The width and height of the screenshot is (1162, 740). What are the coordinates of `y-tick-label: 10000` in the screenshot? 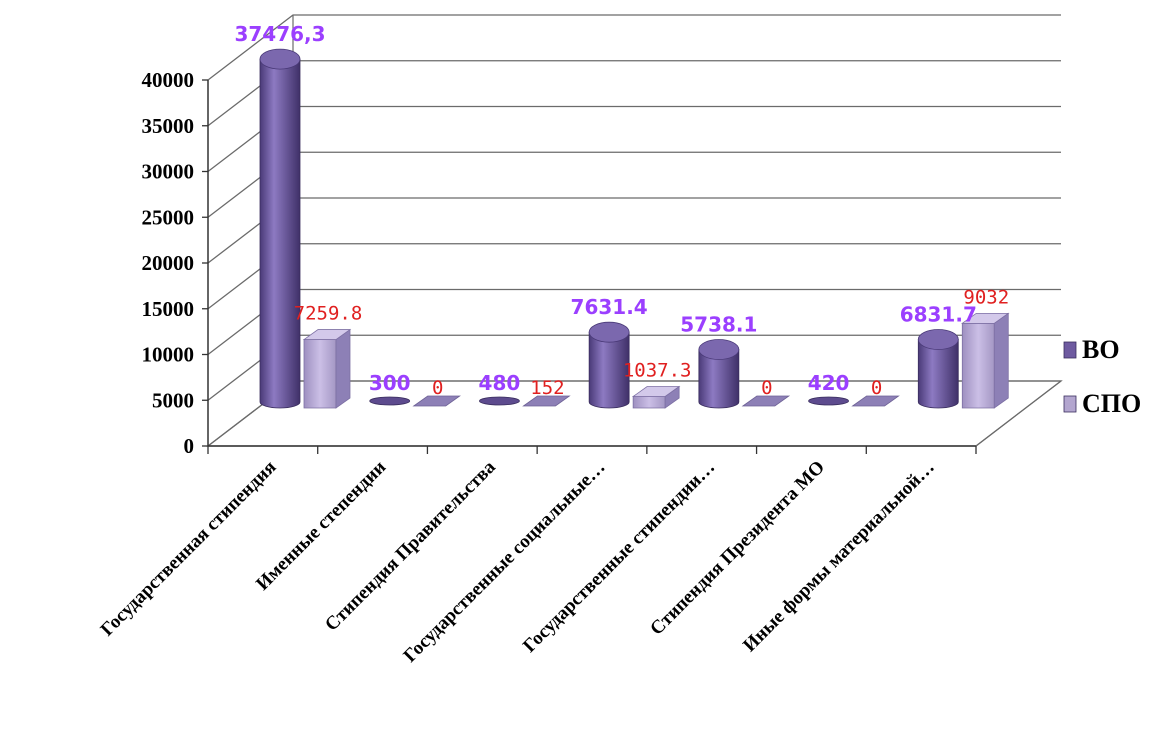 It's located at (168, 355).